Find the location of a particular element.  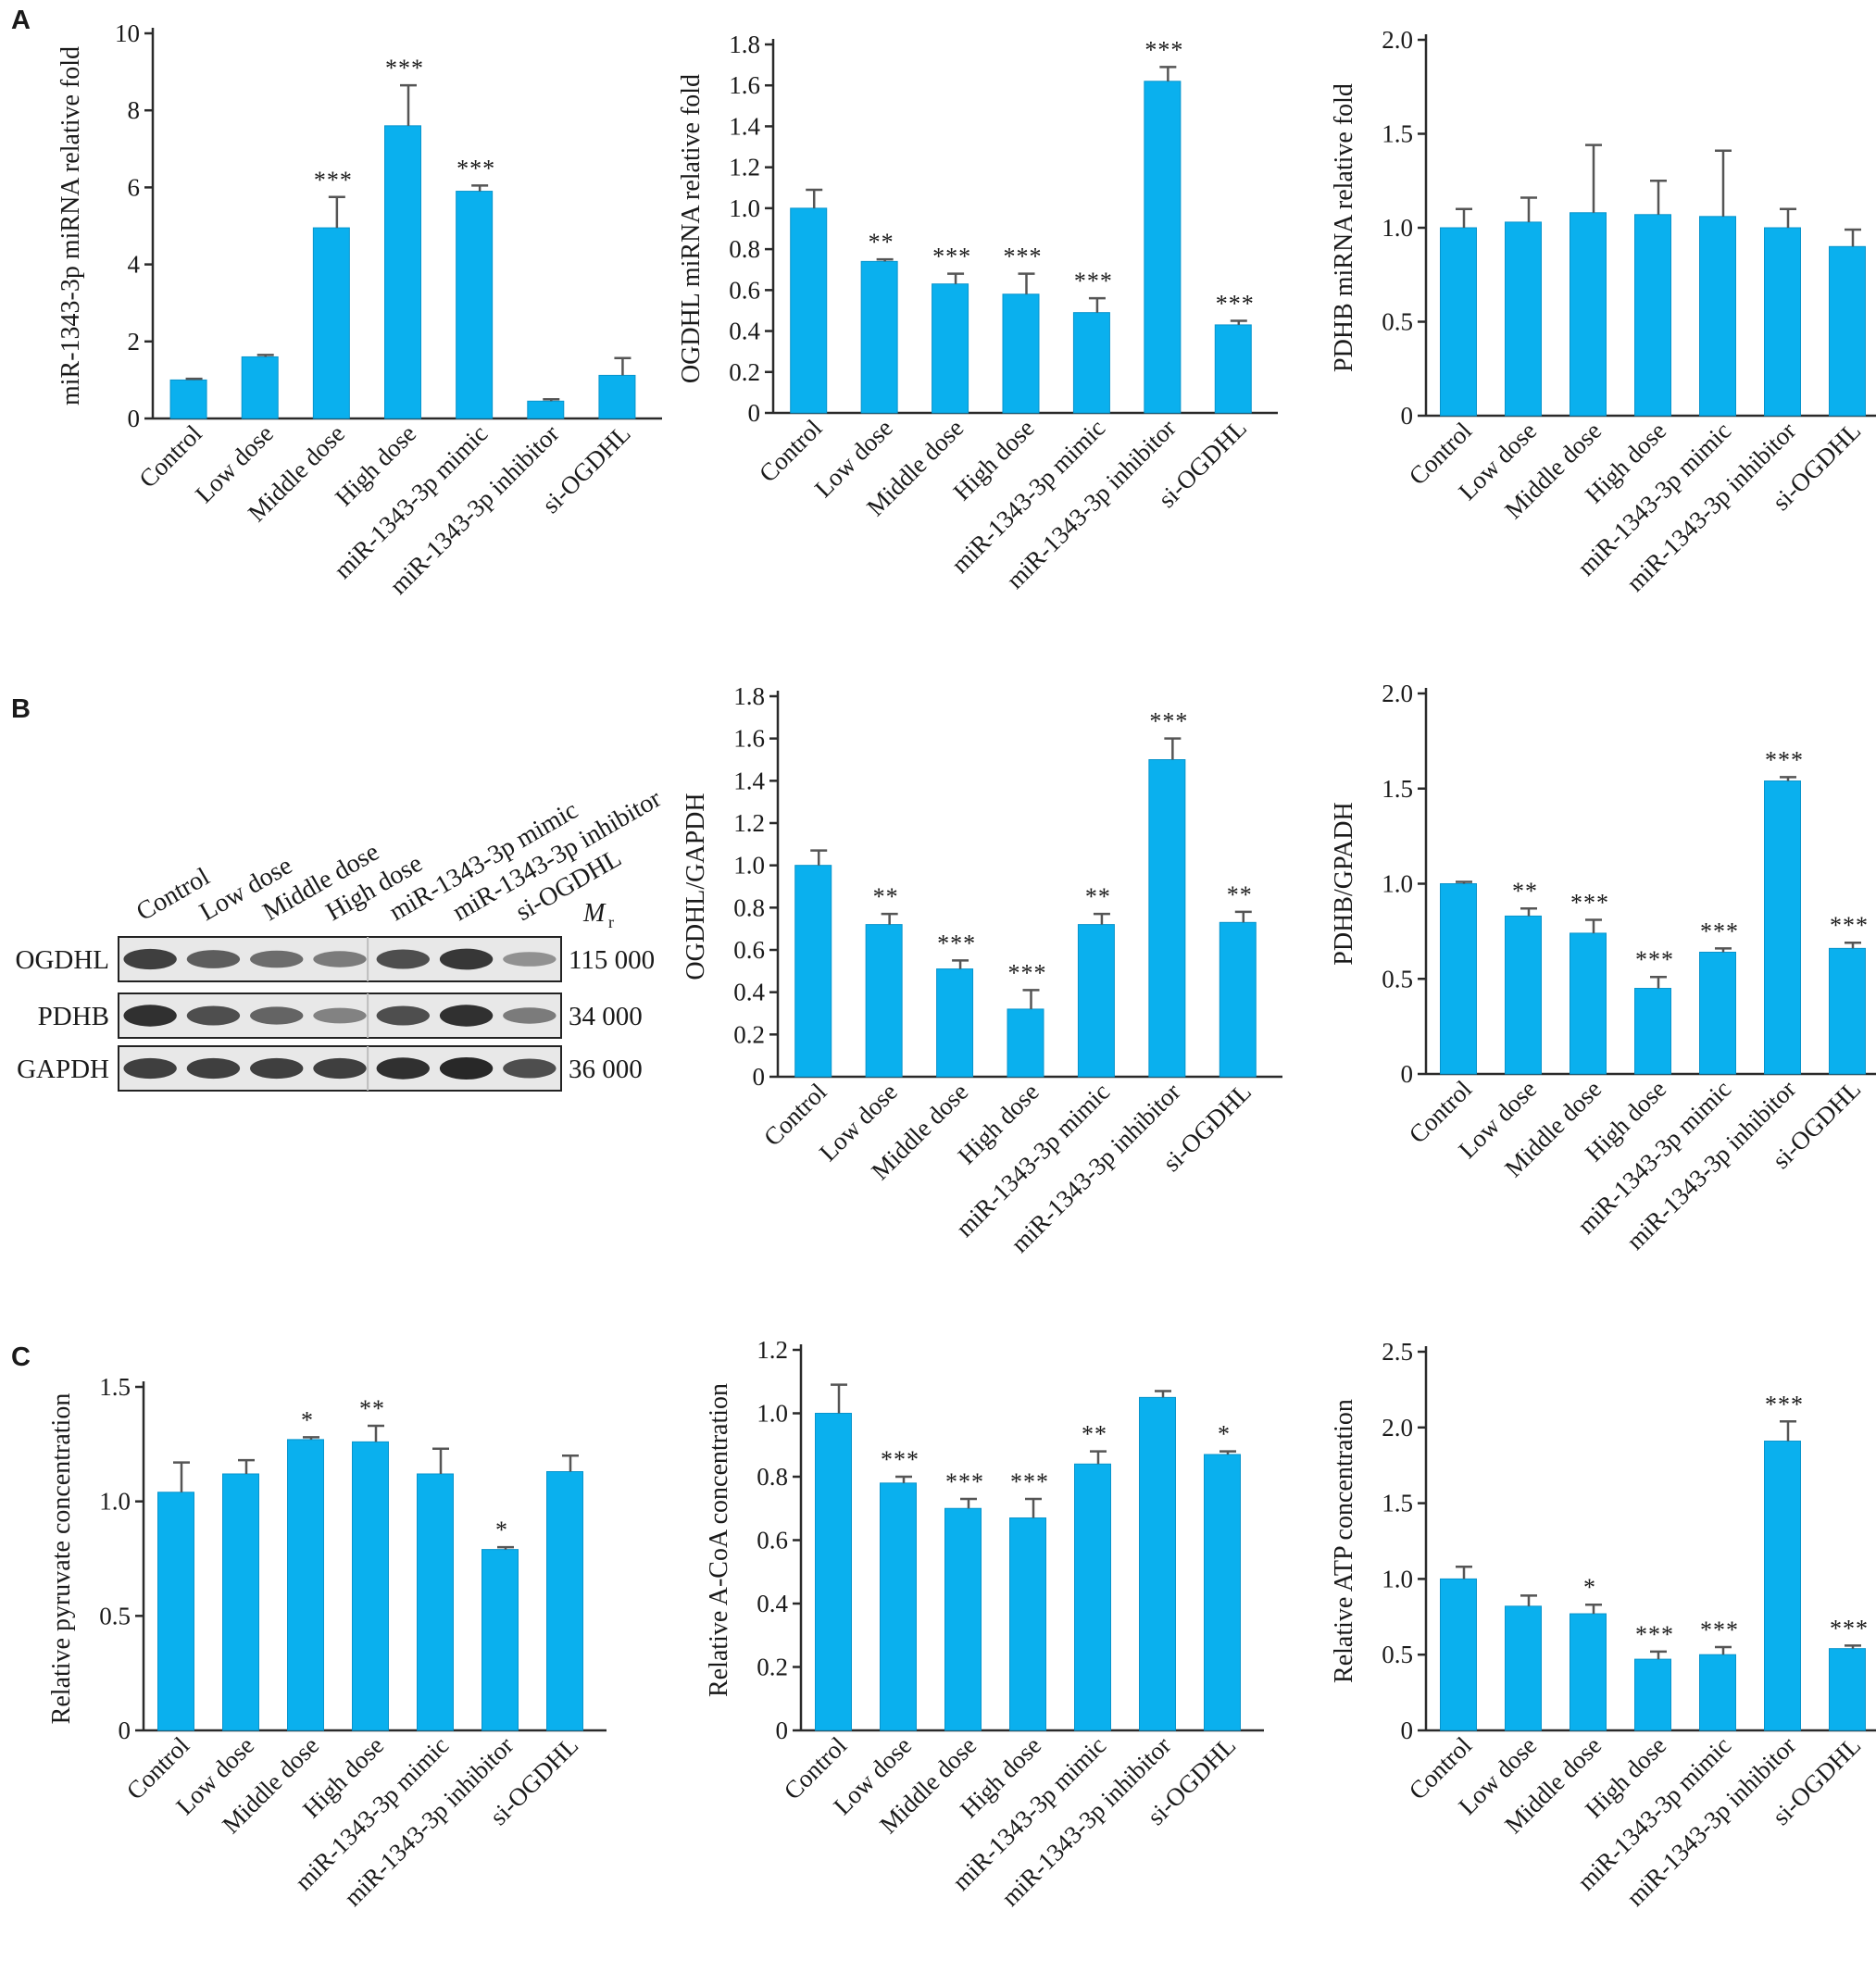

y-tick-label: 10 is located at coordinates (127, 33).